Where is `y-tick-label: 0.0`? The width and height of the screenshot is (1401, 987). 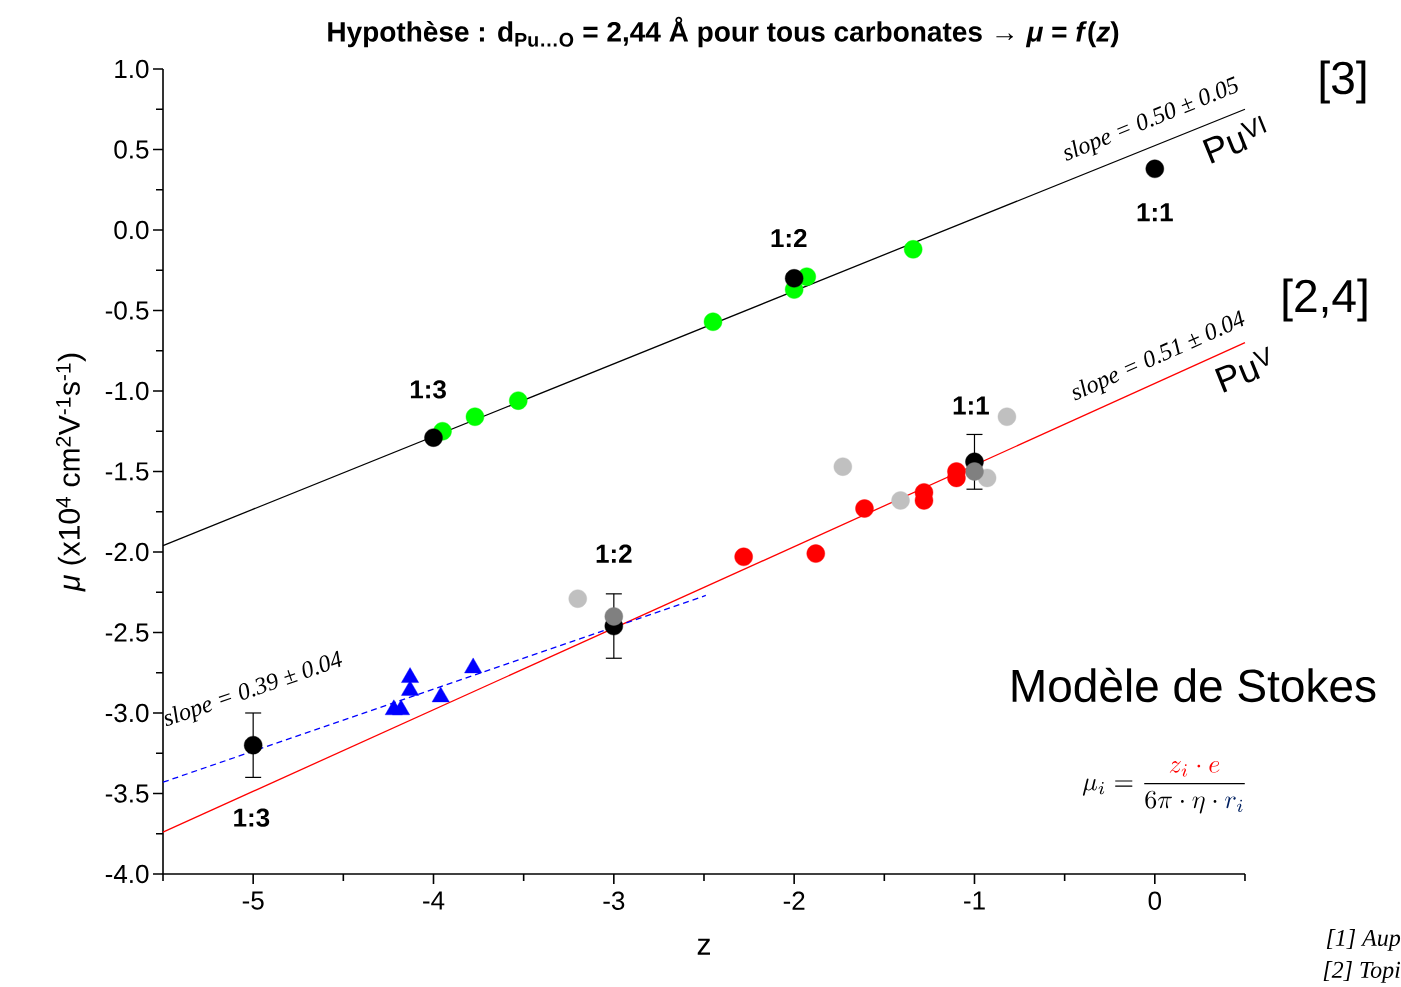 y-tick-label: 0.0 is located at coordinates (131, 230).